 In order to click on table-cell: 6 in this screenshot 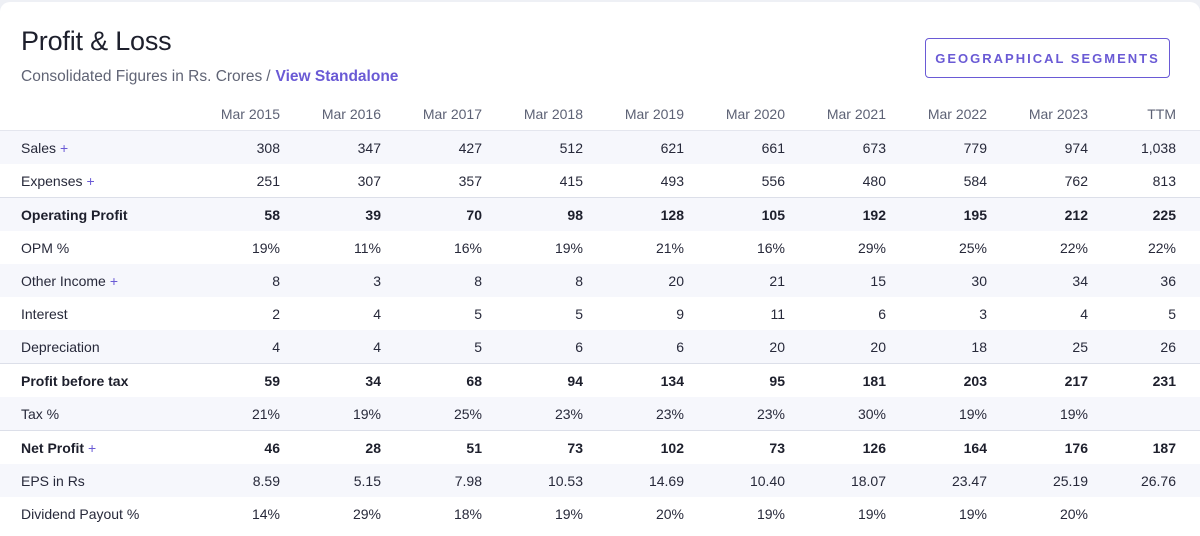, I will do `click(542, 347)`.